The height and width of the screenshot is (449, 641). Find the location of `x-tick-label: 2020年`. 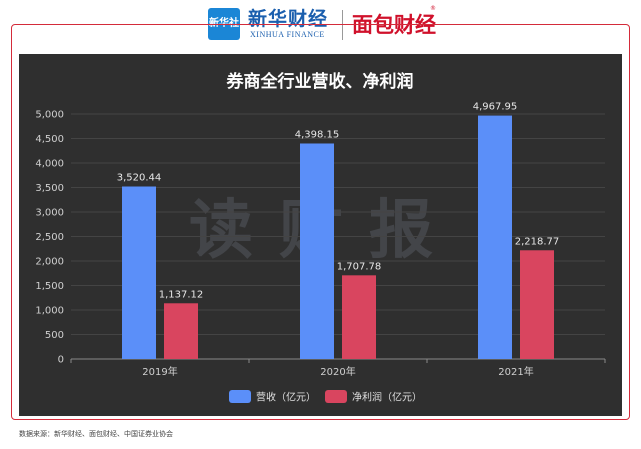

x-tick-label: 2020年 is located at coordinates (337, 371).